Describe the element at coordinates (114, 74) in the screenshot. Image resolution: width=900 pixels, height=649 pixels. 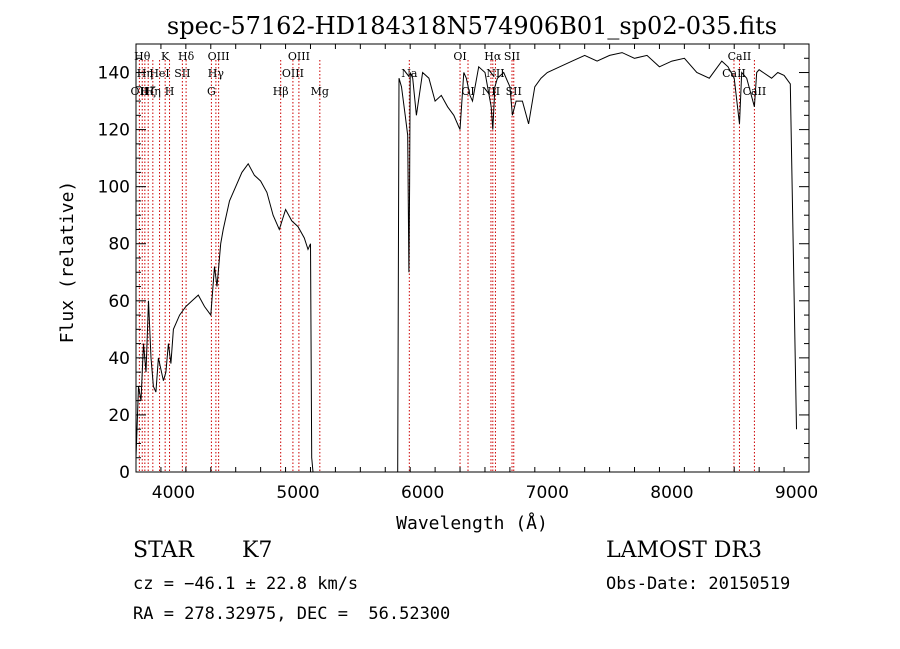
I see `y-tick-label: 140` at that location.